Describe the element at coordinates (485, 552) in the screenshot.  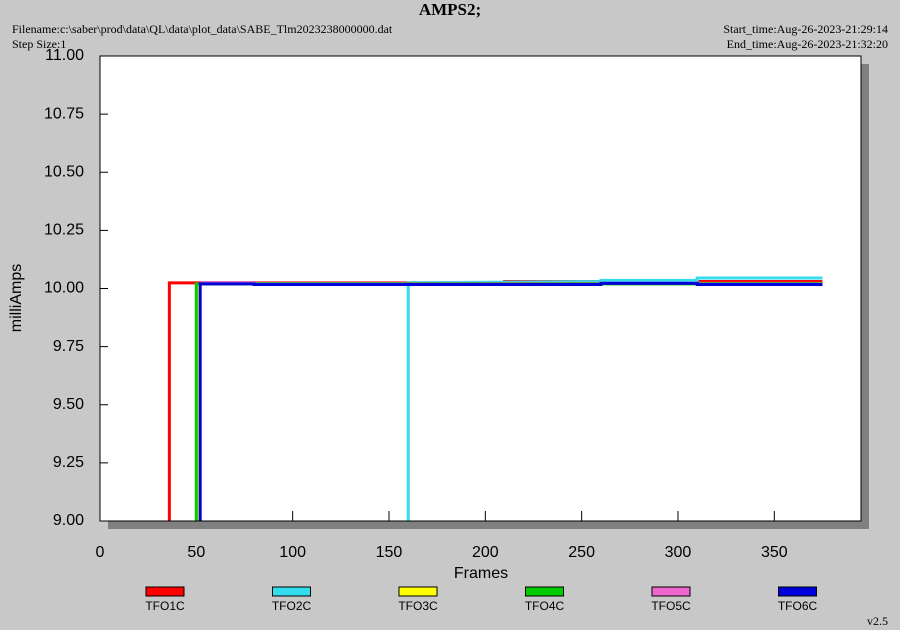
I see `x-tick-label: 200` at that location.